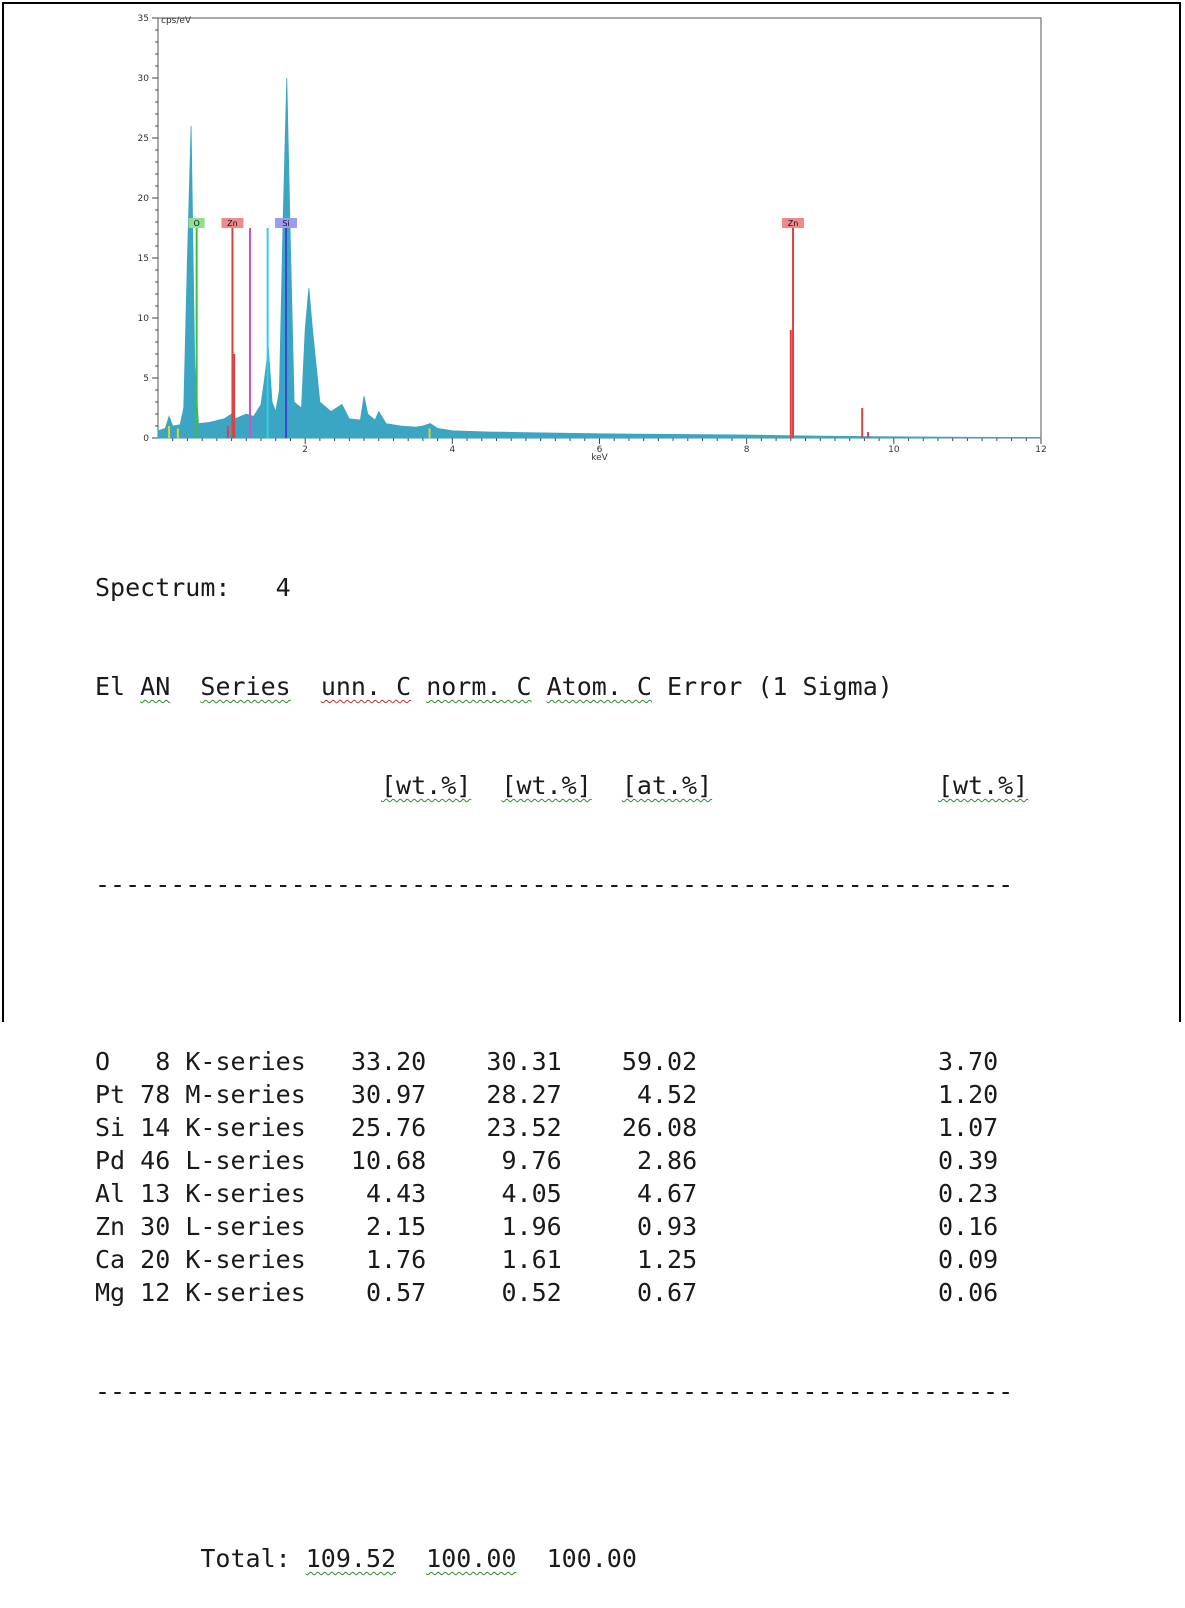  I want to click on row-atom: 59.02, so click(659, 1061).